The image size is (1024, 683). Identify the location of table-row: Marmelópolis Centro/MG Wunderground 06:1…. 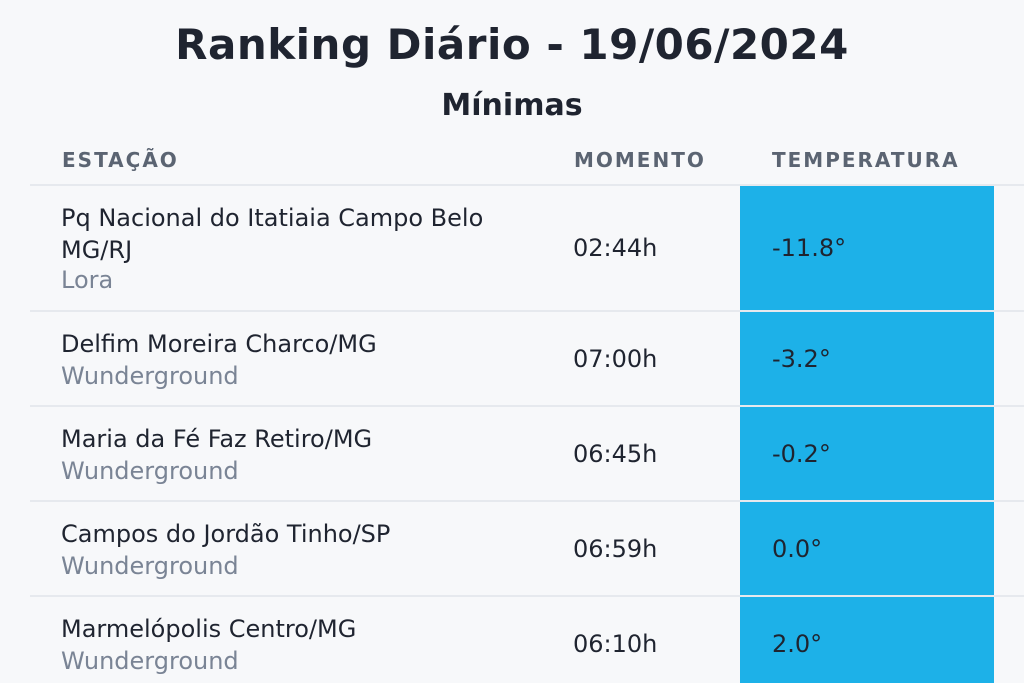
(527, 640).